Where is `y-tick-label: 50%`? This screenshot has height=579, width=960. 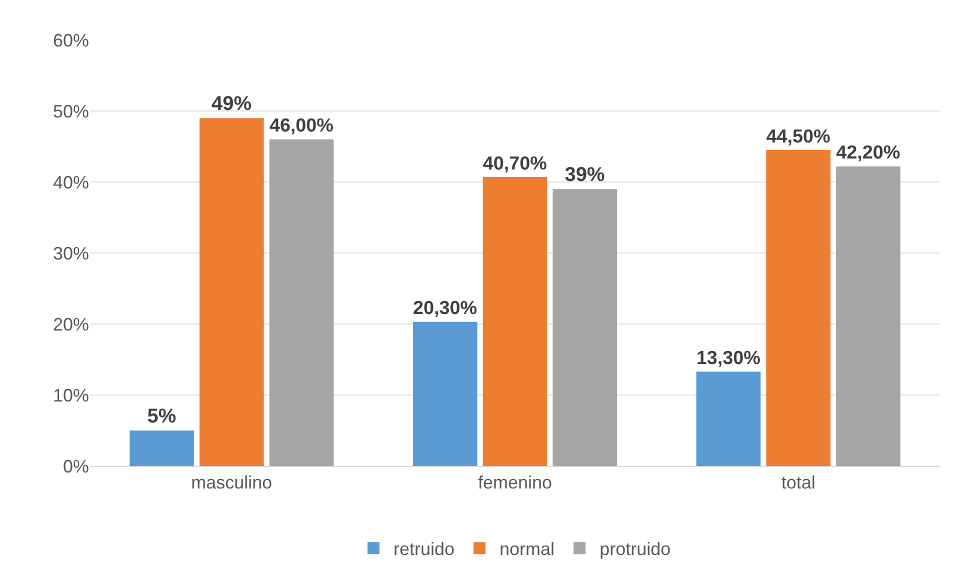
y-tick-label: 50% is located at coordinates (70, 111).